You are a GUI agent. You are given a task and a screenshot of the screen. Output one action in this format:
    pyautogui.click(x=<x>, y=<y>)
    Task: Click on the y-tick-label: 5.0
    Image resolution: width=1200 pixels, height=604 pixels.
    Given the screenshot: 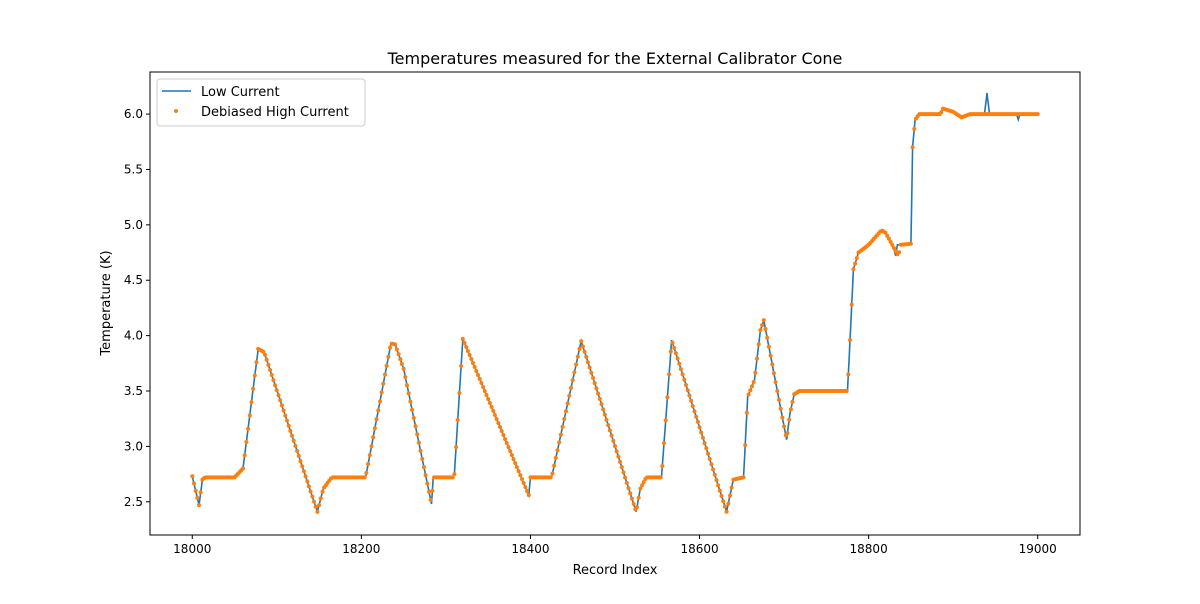 What is the action you would take?
    pyautogui.click(x=133, y=225)
    